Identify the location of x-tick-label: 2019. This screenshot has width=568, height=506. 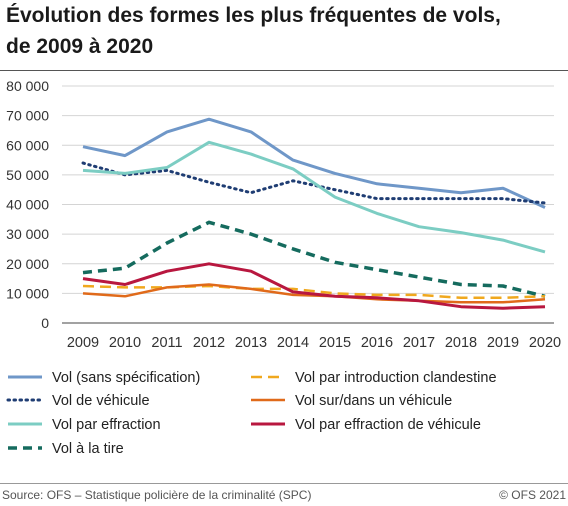
(503, 343).